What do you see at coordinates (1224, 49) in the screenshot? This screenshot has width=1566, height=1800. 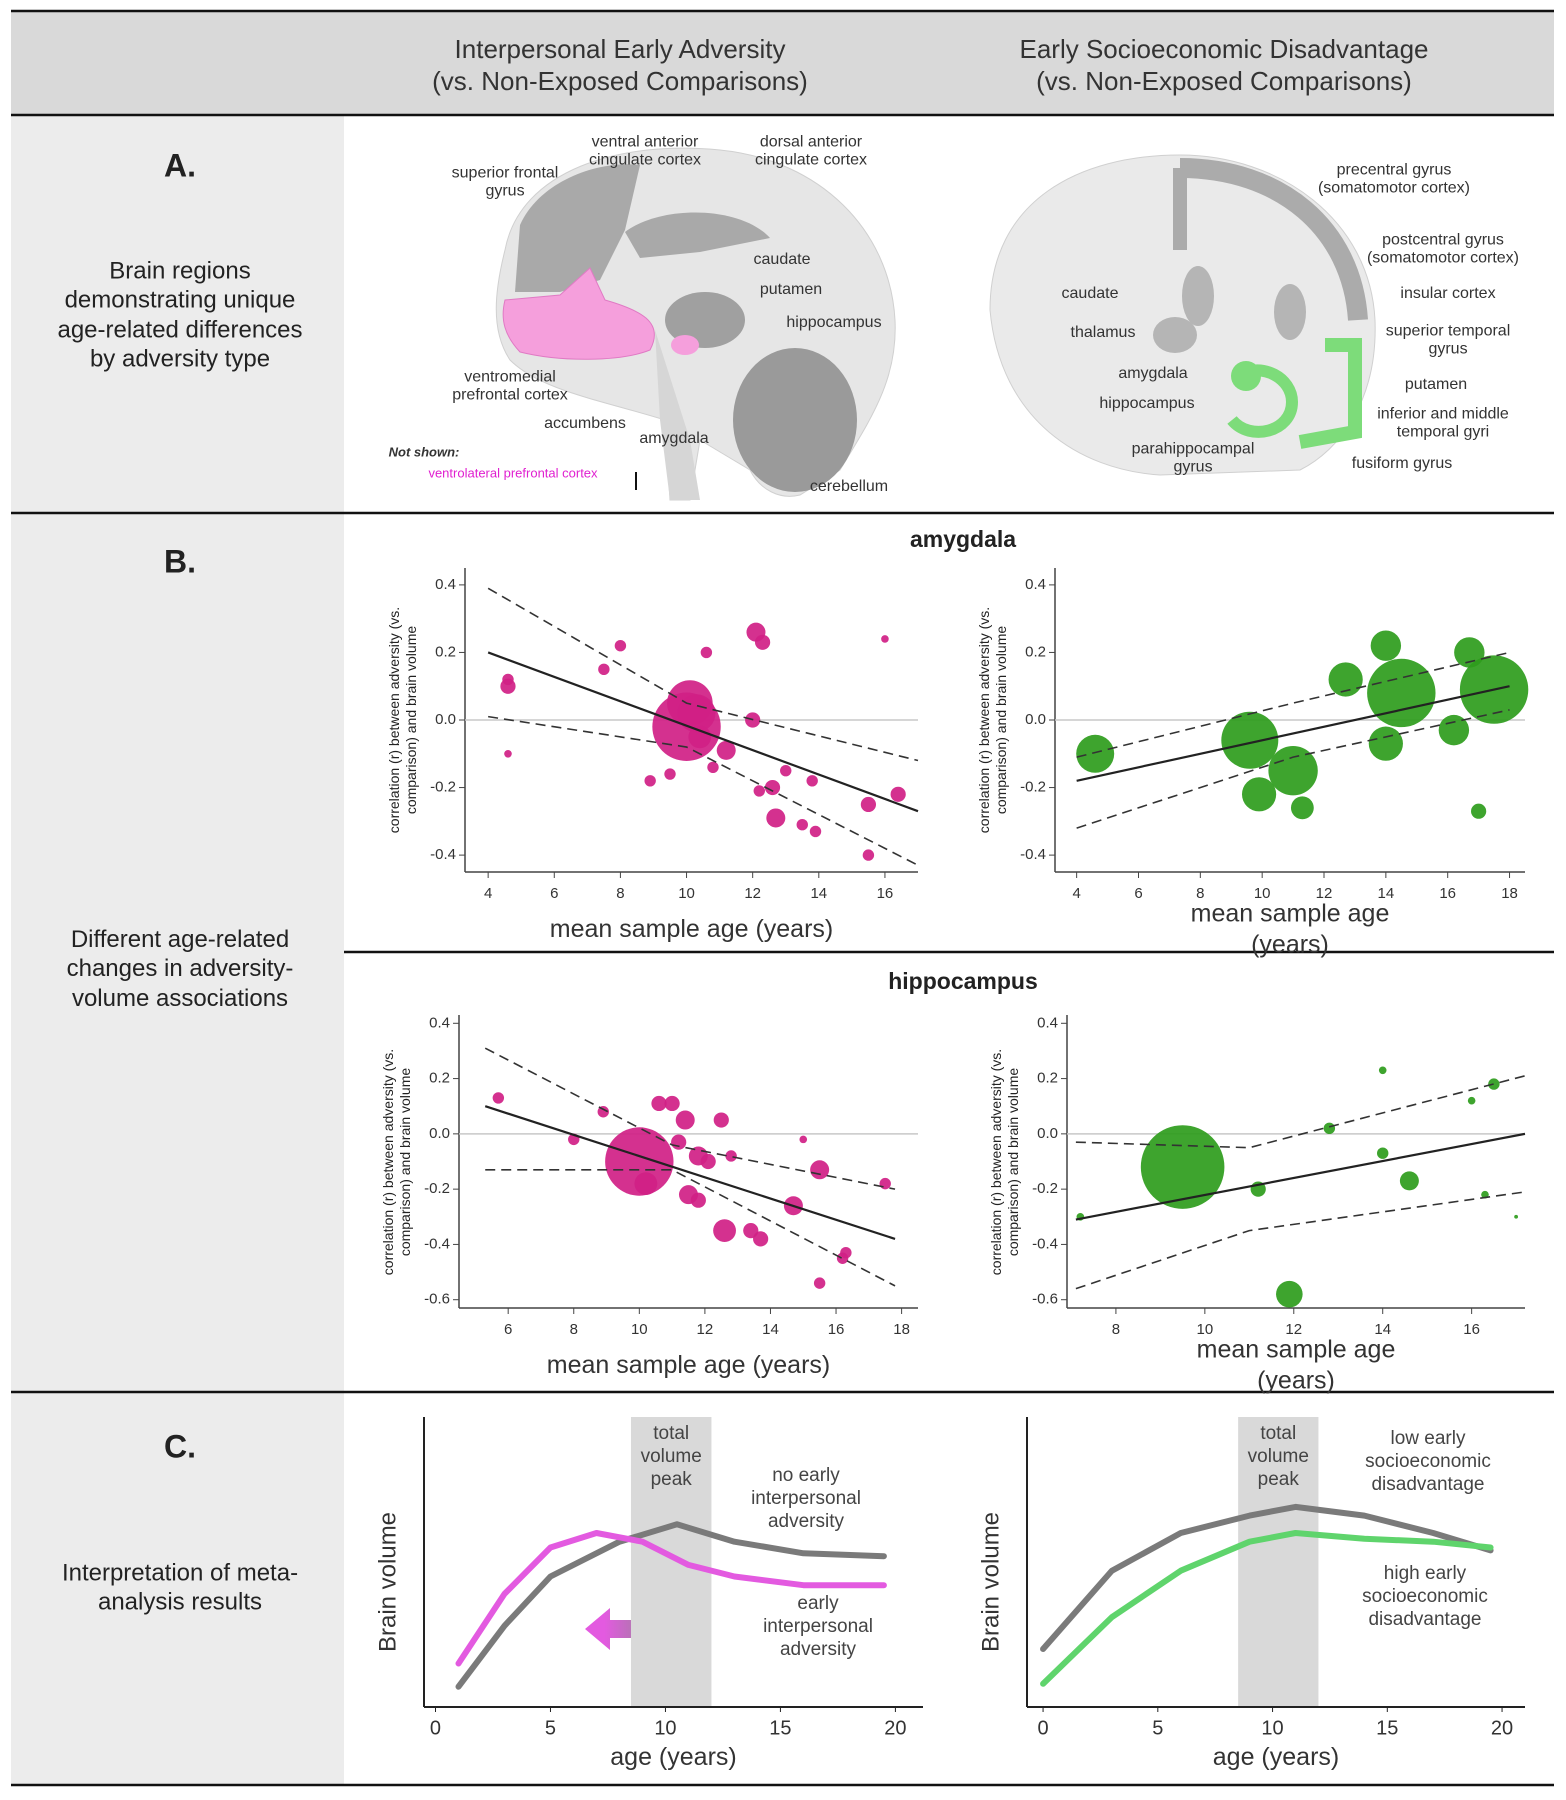 I see `column-title: Early Socioeconomic Disadvantage` at bounding box center [1224, 49].